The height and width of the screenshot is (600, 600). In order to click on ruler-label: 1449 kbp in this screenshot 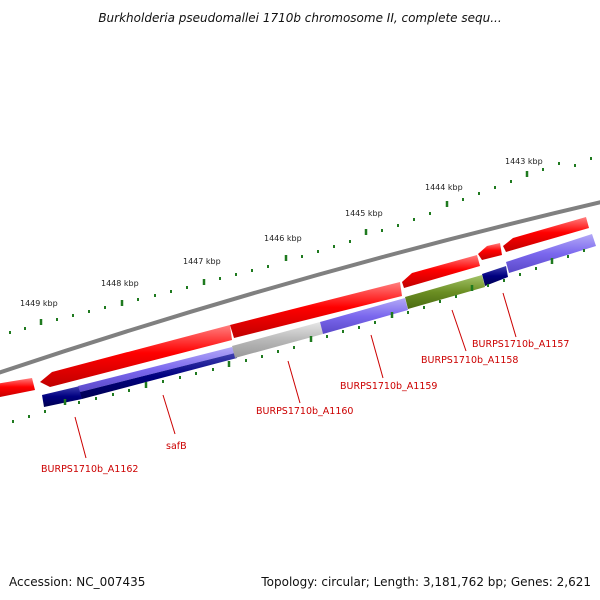, I will do `click(39, 303)`.